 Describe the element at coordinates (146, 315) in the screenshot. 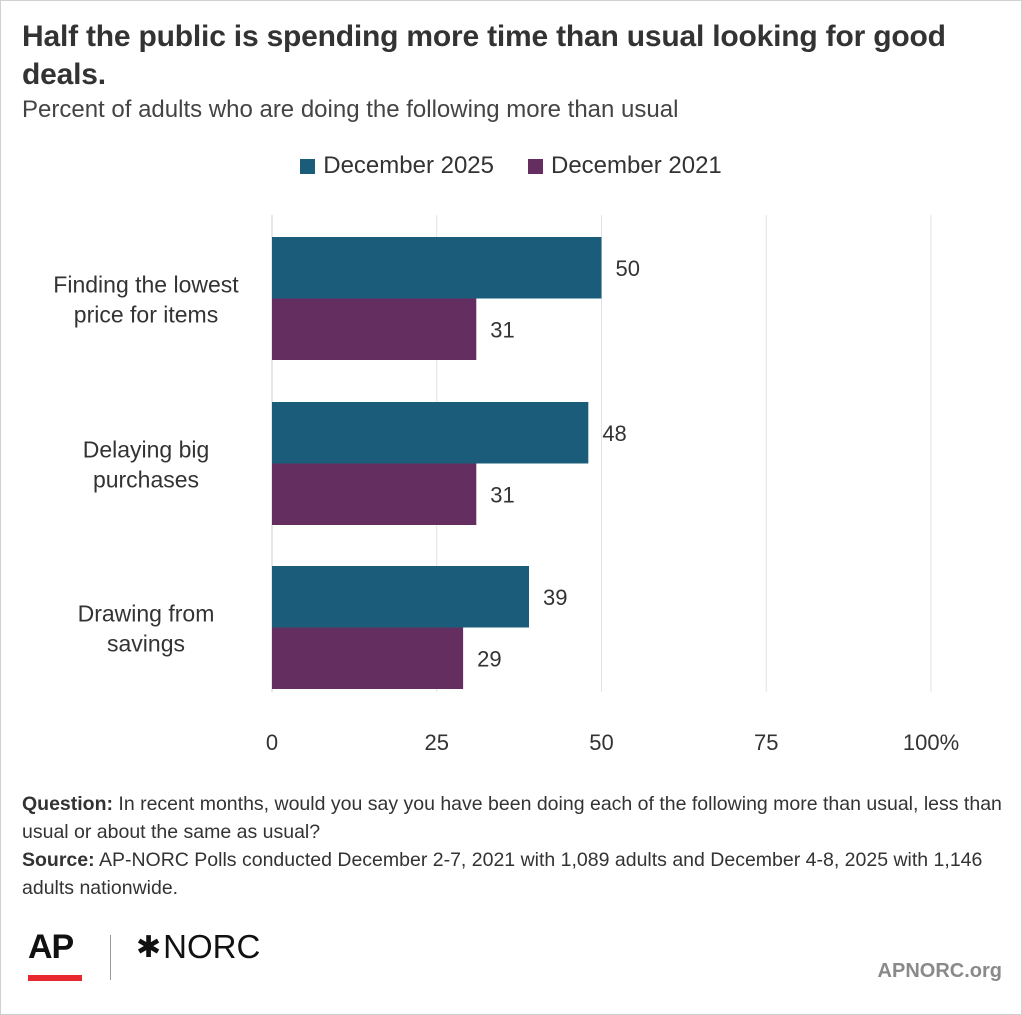

I see `category-label-line: price for items` at that location.